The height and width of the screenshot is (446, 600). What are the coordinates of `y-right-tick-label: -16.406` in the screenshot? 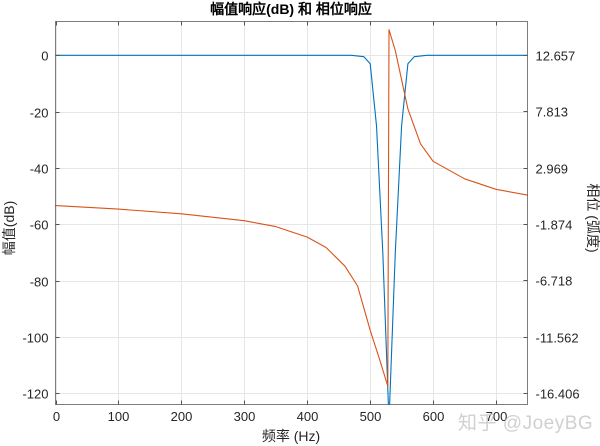 It's located at (558, 394).